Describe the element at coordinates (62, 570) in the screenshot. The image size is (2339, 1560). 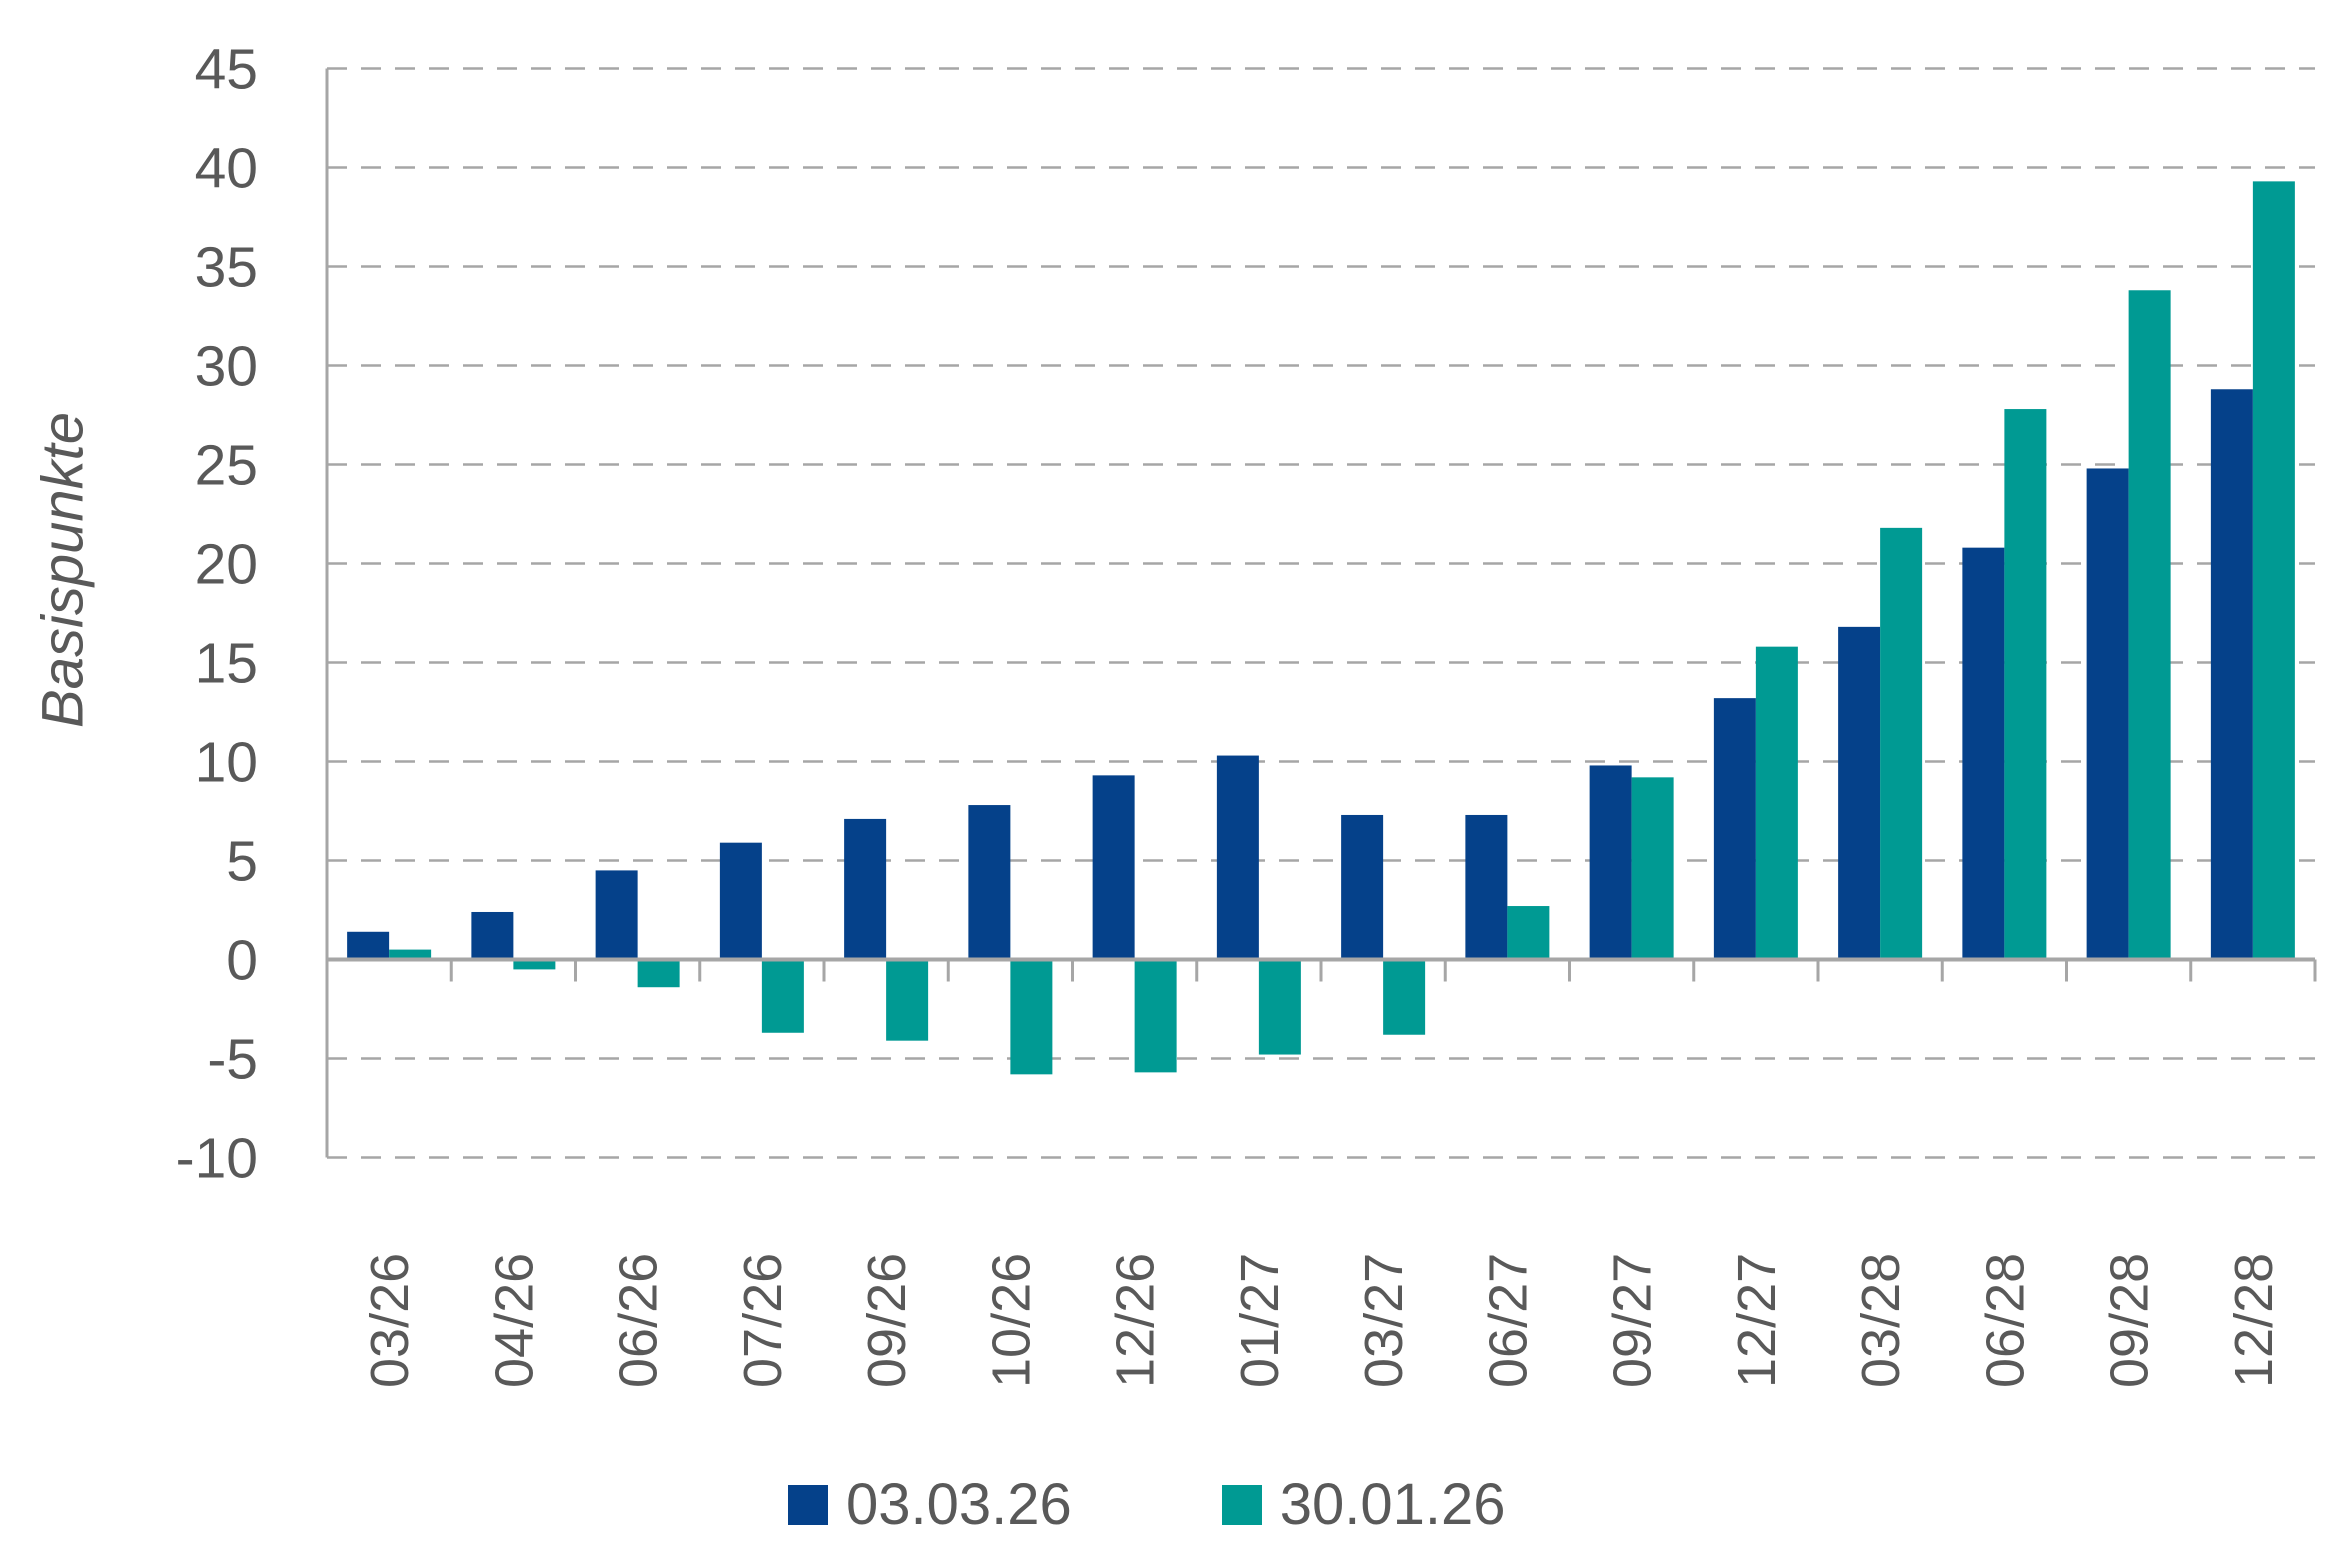
I see `y-axis-title: Basispunkte` at that location.